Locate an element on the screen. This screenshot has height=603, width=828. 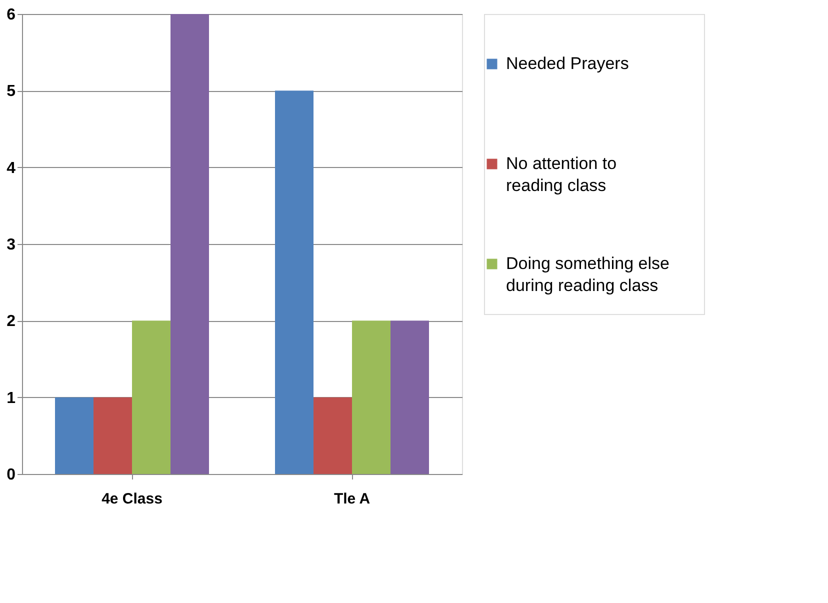
y-tick-label: 4 is located at coordinates (11, 168).